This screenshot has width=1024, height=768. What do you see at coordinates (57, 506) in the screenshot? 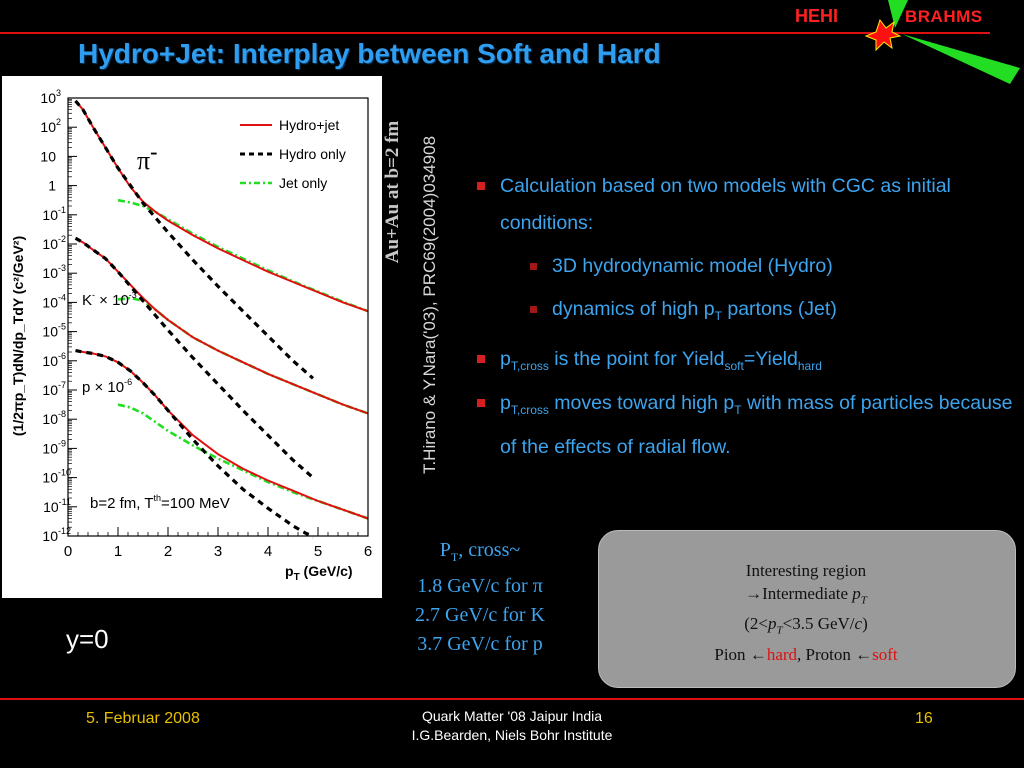
I see `y-tick-label: 10⁻¹¹` at bounding box center [57, 506].